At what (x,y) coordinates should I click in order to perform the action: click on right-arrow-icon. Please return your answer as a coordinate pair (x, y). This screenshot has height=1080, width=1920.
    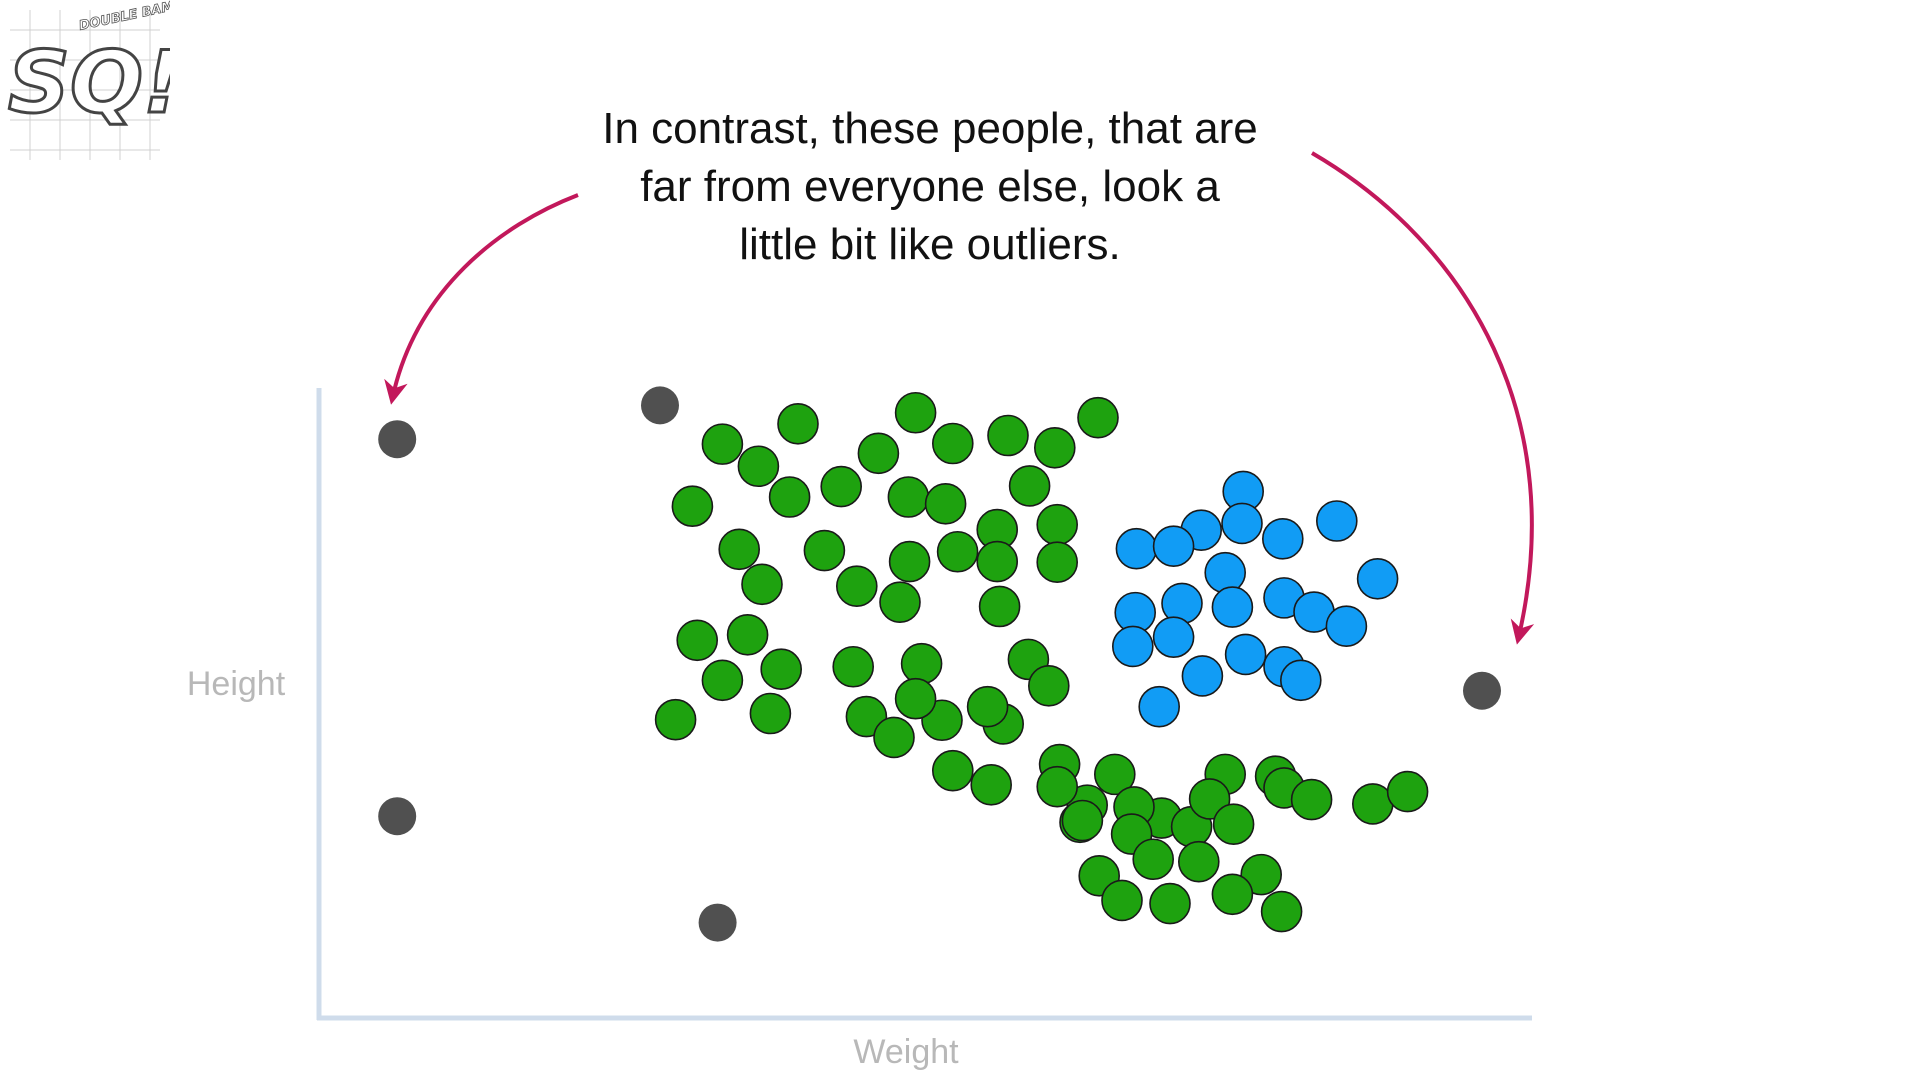
    Looking at the image, I should click on (1422, 398).